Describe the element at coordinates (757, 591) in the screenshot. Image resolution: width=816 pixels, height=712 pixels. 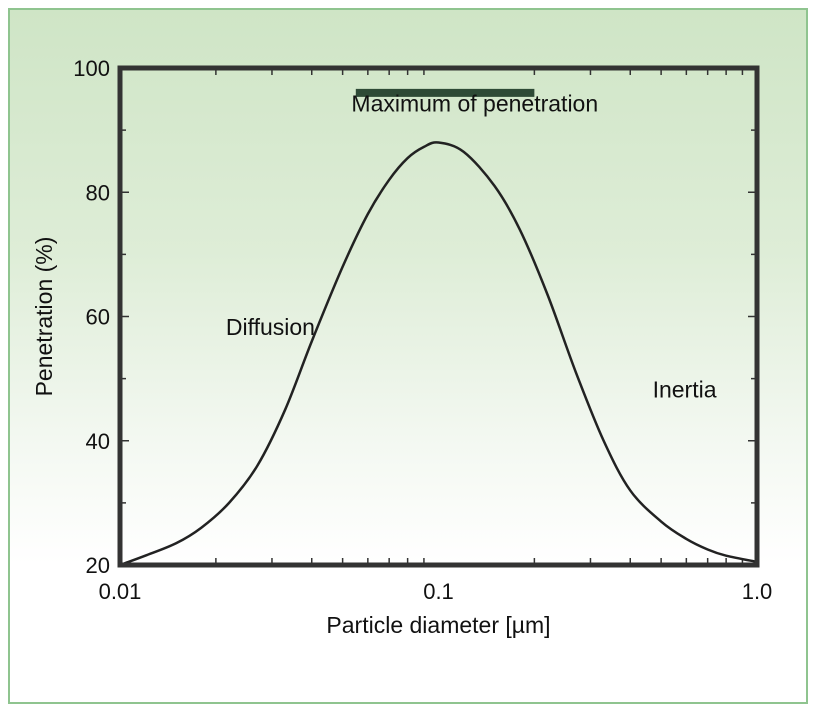
I see `x-tick-label: 1.0` at that location.